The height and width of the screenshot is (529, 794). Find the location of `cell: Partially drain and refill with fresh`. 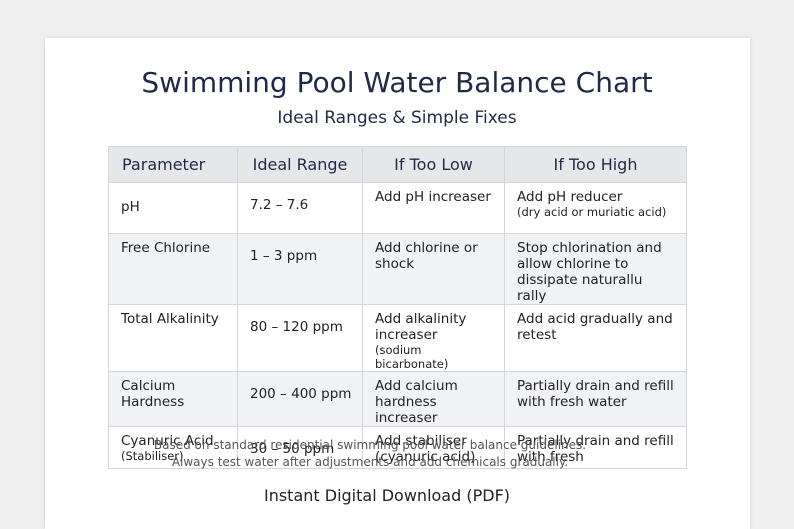

cell: Partially drain and refill with fresh is located at coordinates (595, 447).